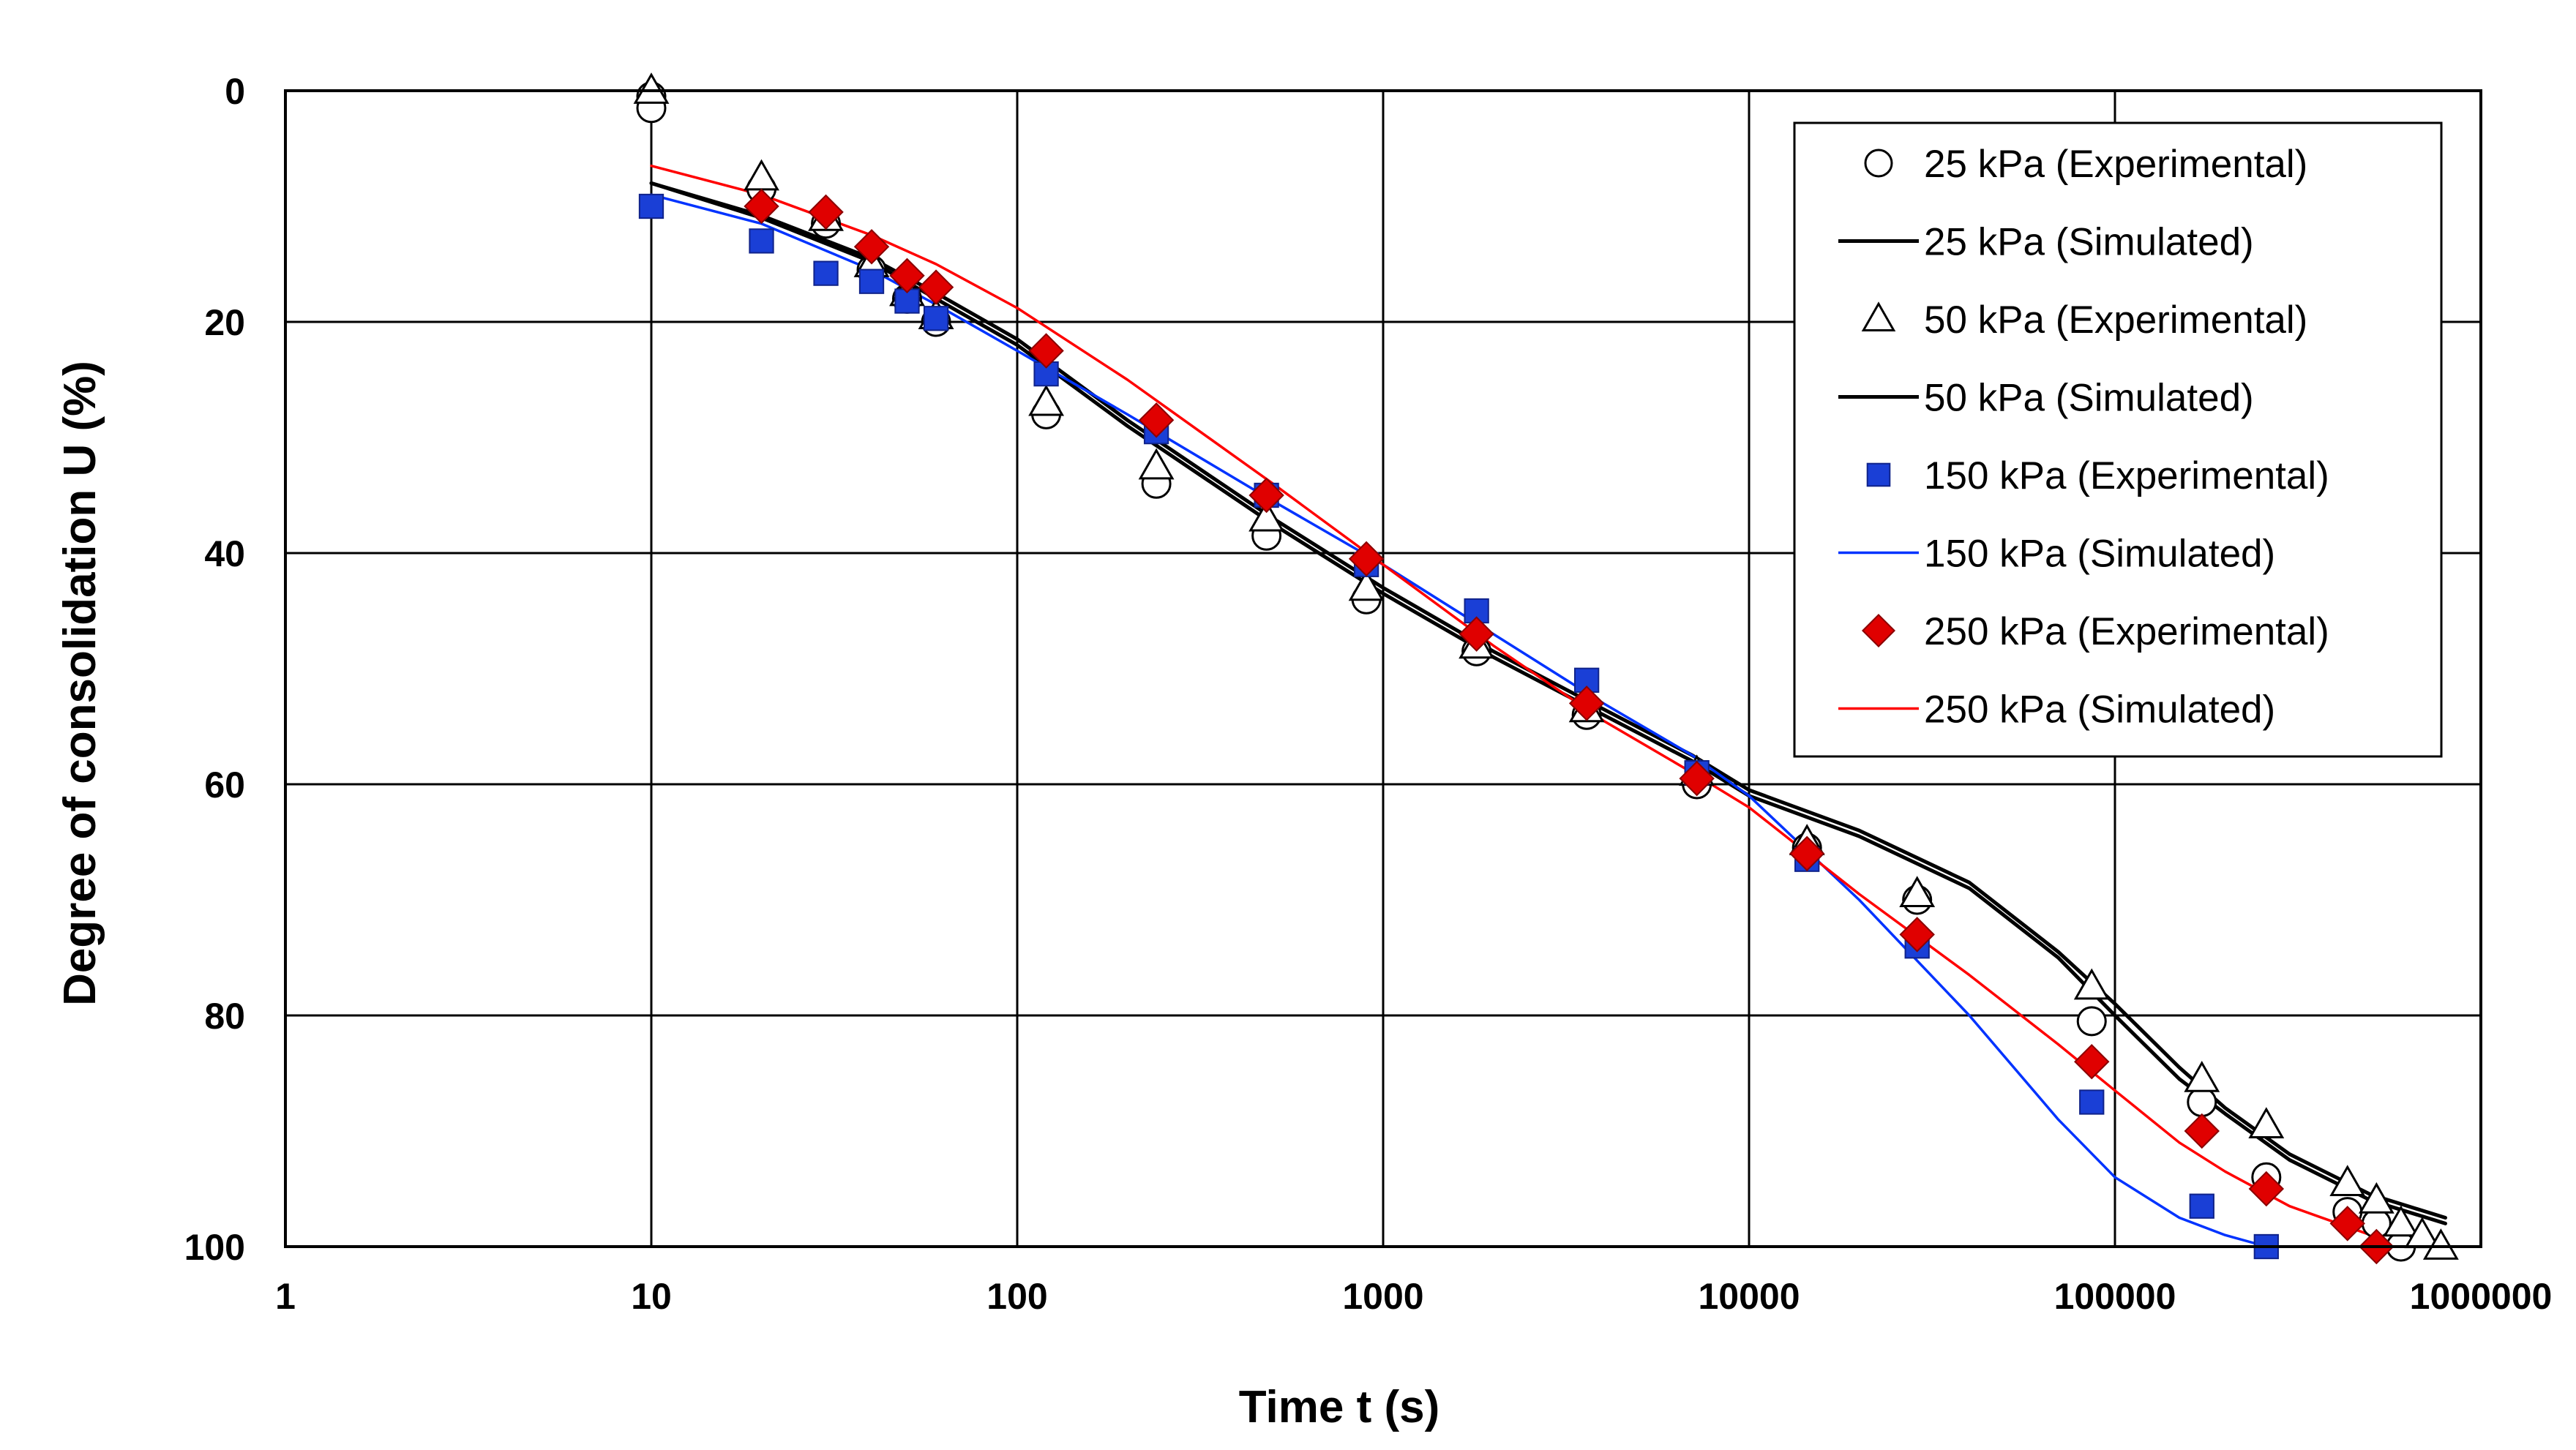  Describe the element at coordinates (2089, 398) in the screenshot. I see `legend-label: 50 kPa (Simulated)` at that location.